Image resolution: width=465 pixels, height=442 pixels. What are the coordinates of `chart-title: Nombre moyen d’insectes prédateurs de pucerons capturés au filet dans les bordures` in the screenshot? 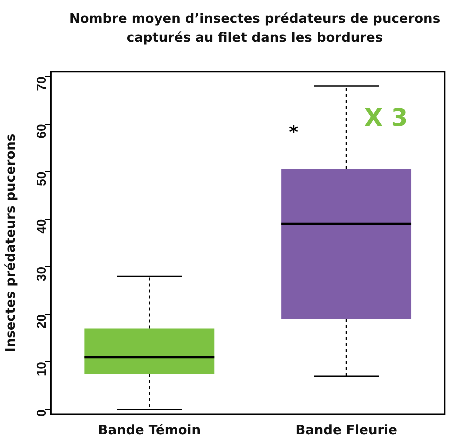 It's located at (255, 29).